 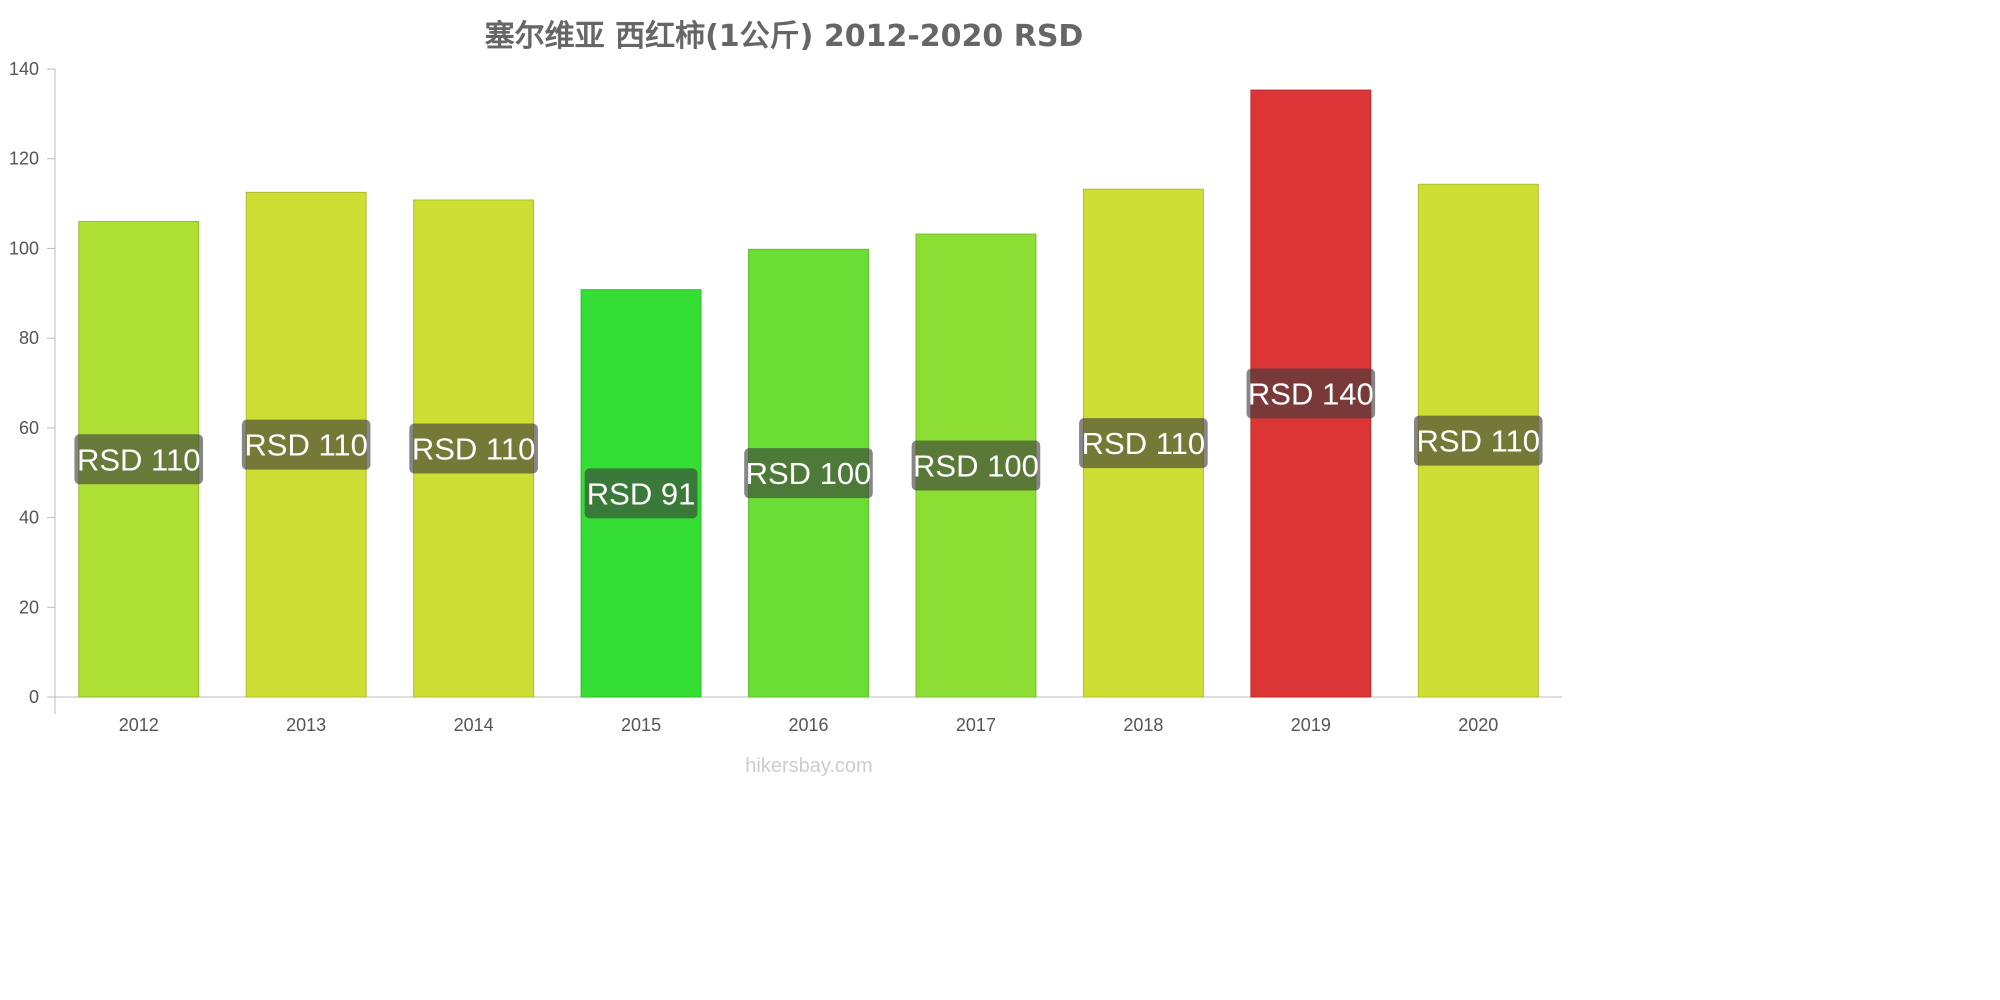 What do you see at coordinates (474, 725) in the screenshot?
I see `x-tick-label: 2014` at bounding box center [474, 725].